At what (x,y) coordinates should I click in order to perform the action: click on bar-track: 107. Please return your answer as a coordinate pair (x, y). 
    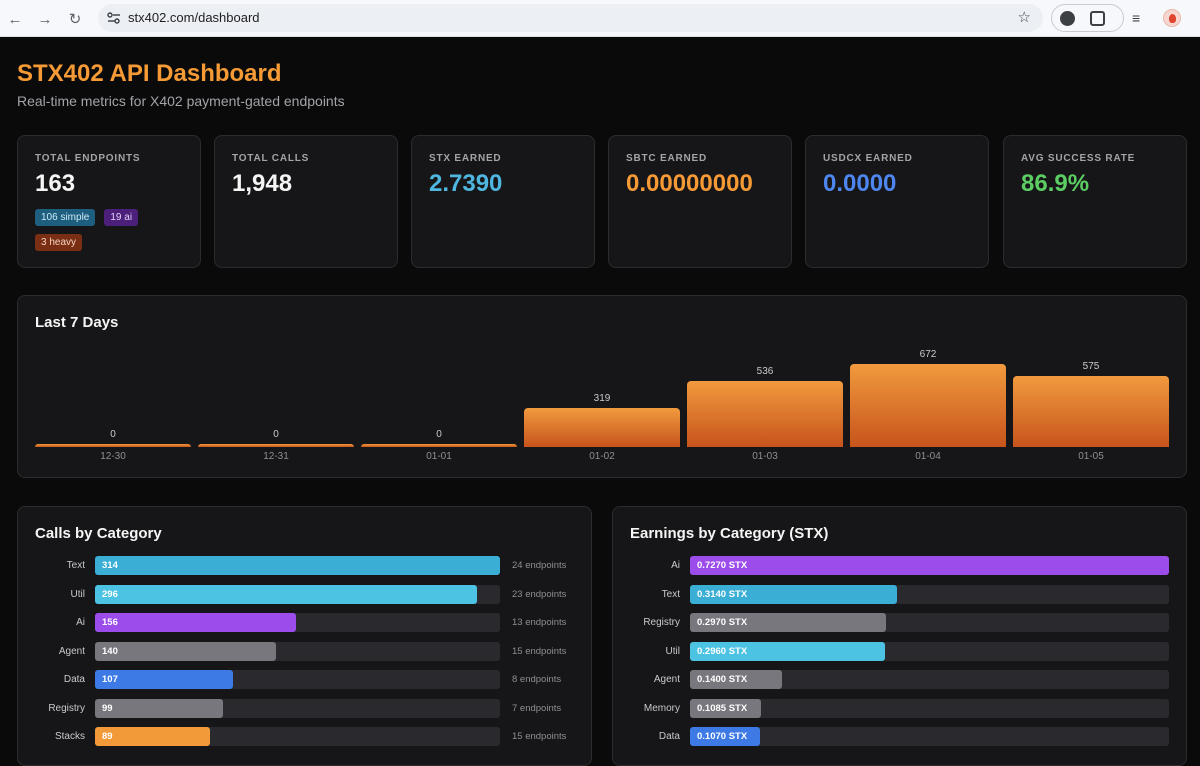
    Looking at the image, I should click on (297, 679).